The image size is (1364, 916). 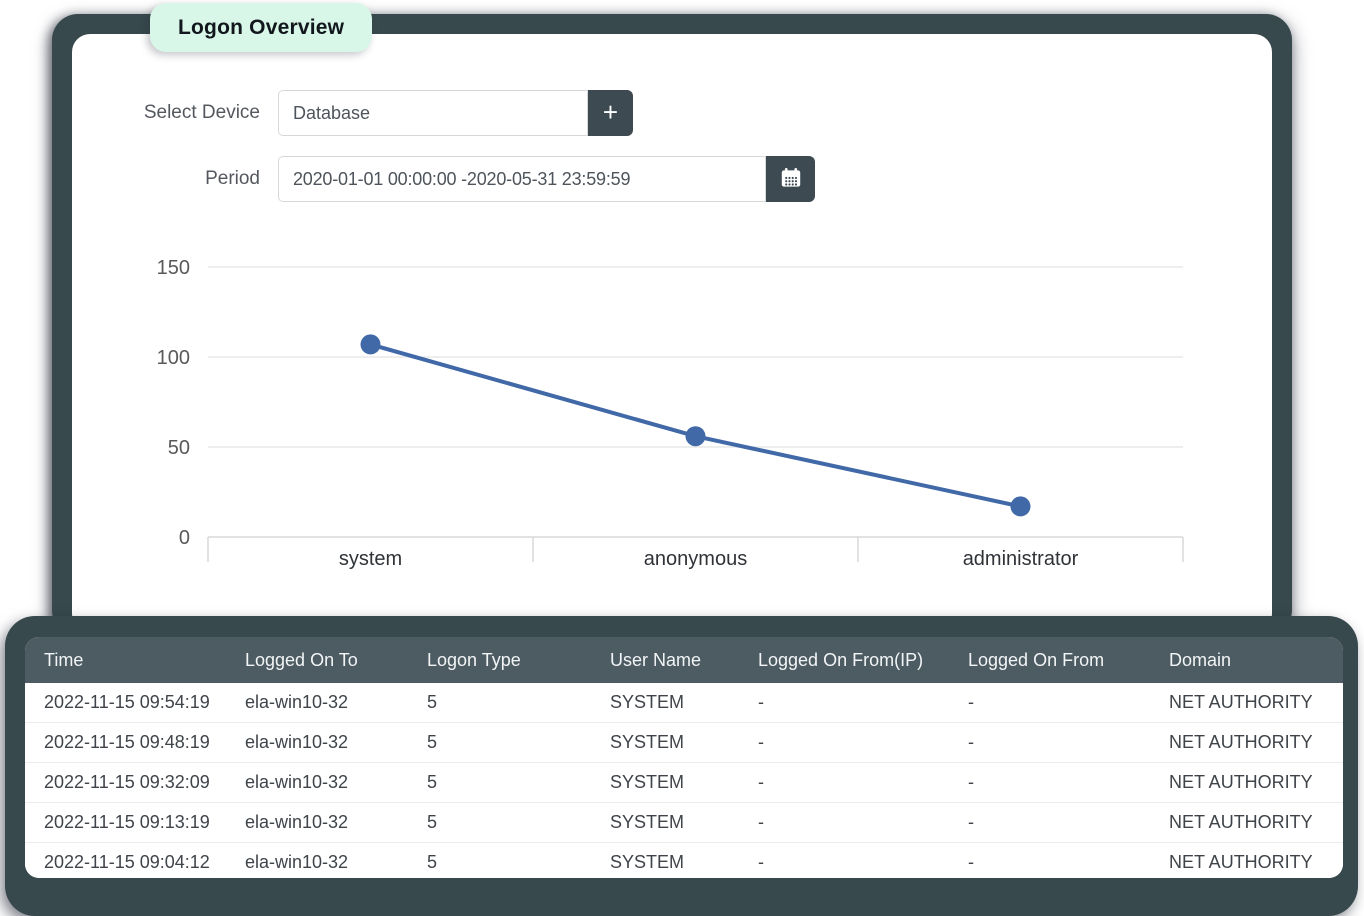 What do you see at coordinates (127, 862) in the screenshot?
I see `table-cell: 2022-11-15 09:04:12` at bounding box center [127, 862].